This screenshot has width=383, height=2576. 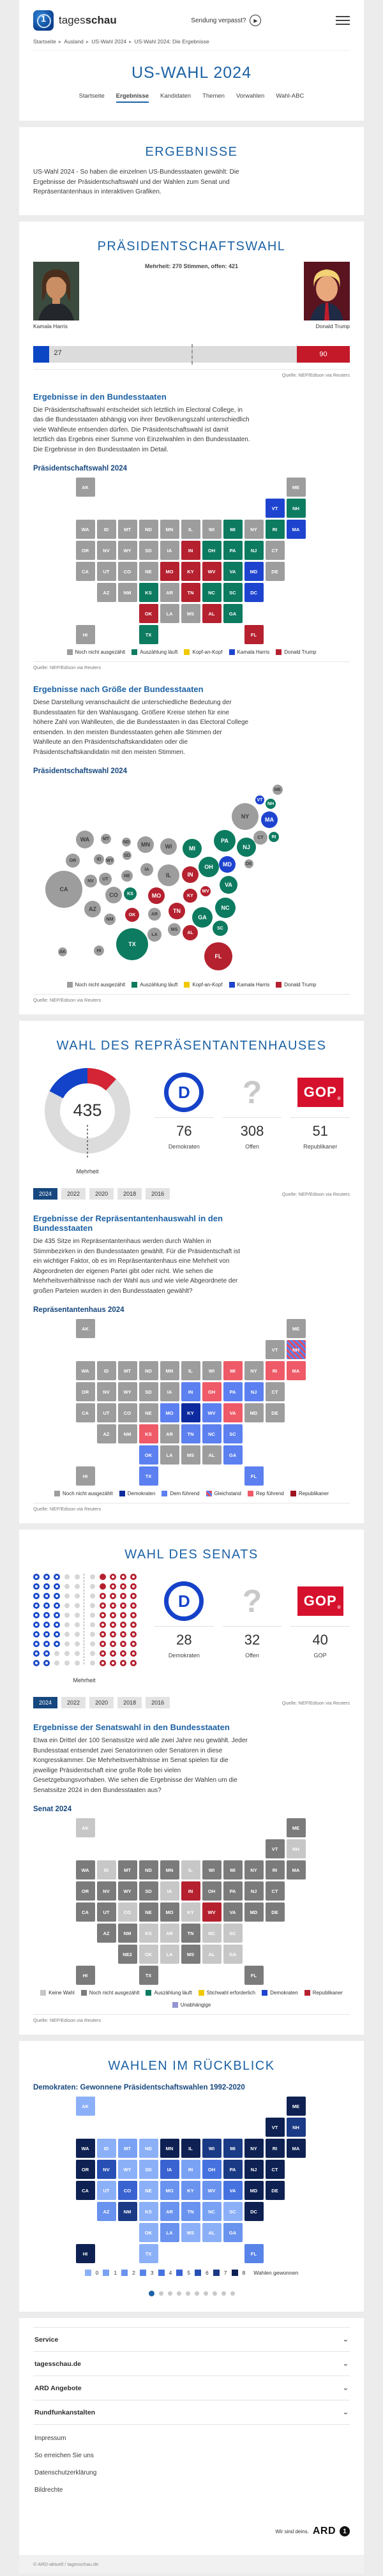 I want to click on footer-accordion-service: Service ⌄, so click(x=191, y=2339).